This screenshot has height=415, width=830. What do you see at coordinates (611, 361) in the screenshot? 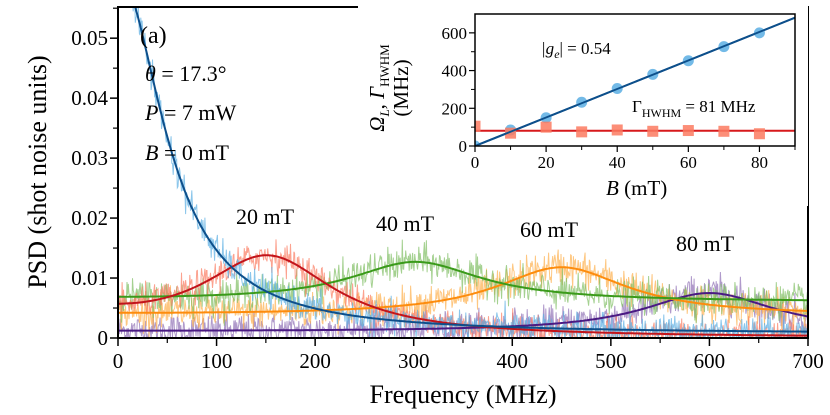
I see `x-tick-label: 500` at bounding box center [611, 361].